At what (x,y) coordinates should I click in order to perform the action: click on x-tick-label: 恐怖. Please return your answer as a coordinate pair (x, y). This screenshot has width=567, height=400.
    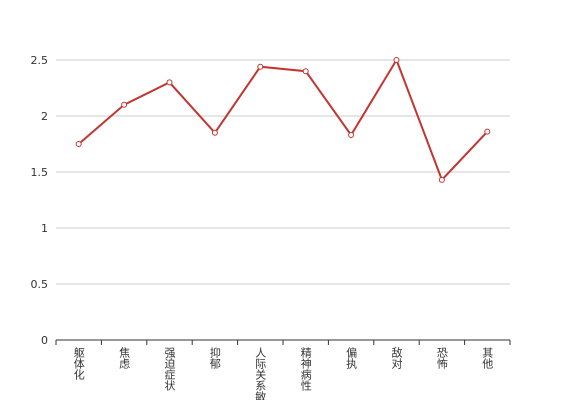
    Looking at the image, I should click on (441, 358).